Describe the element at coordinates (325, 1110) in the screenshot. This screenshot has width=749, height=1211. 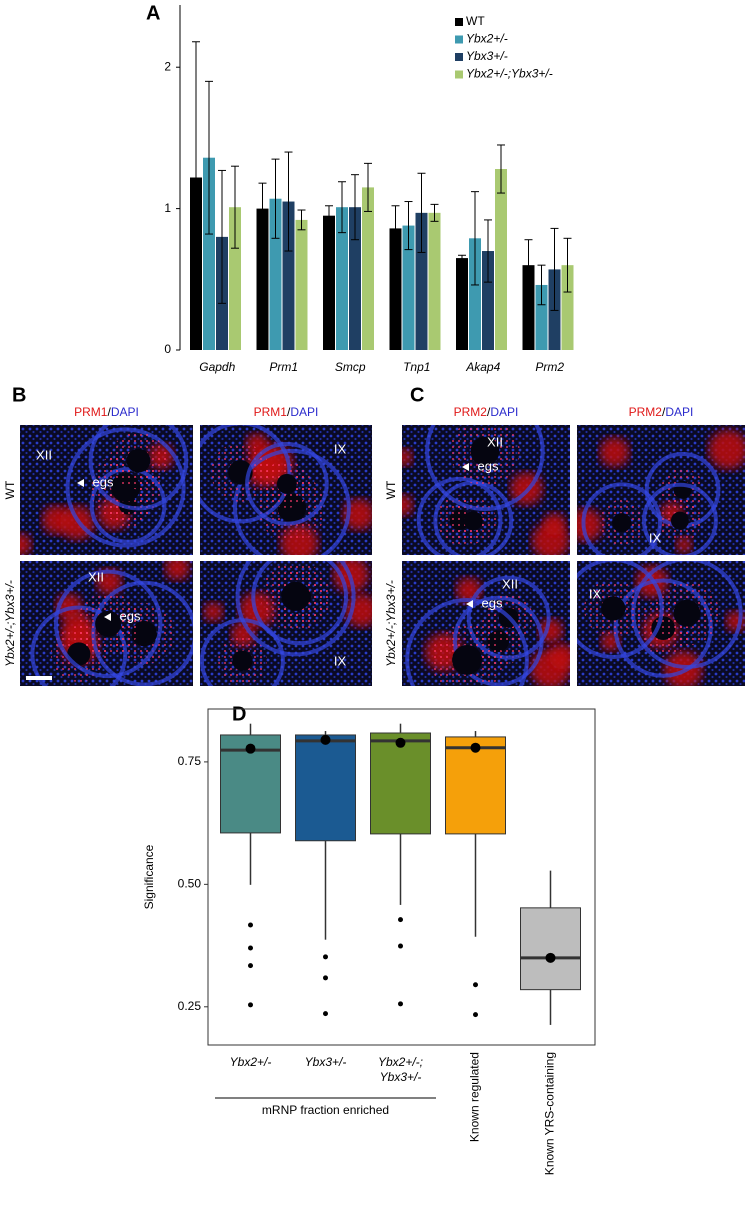
I see `group-label: mRNP fraction enriched` at that location.